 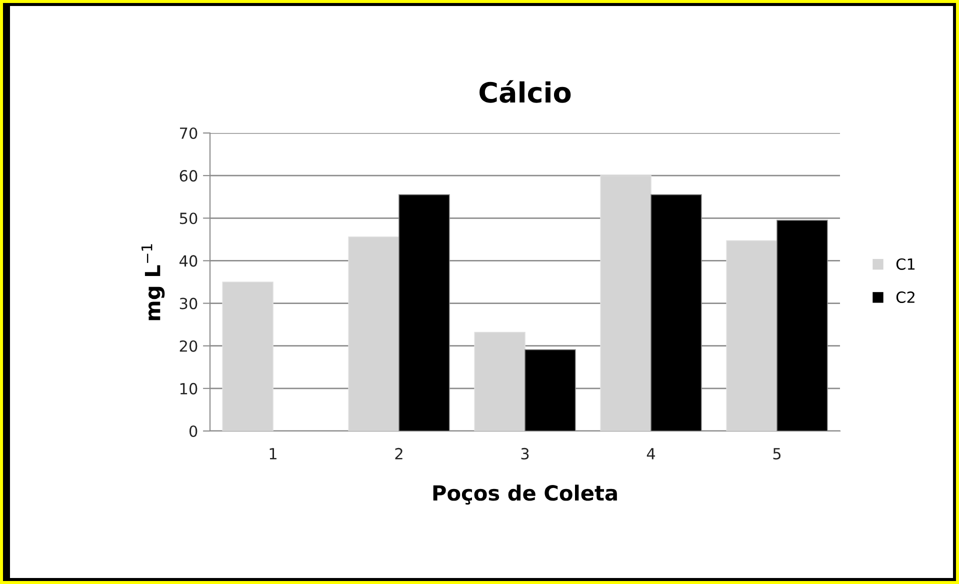 I want to click on y-tick-label: 40, so click(x=189, y=261).